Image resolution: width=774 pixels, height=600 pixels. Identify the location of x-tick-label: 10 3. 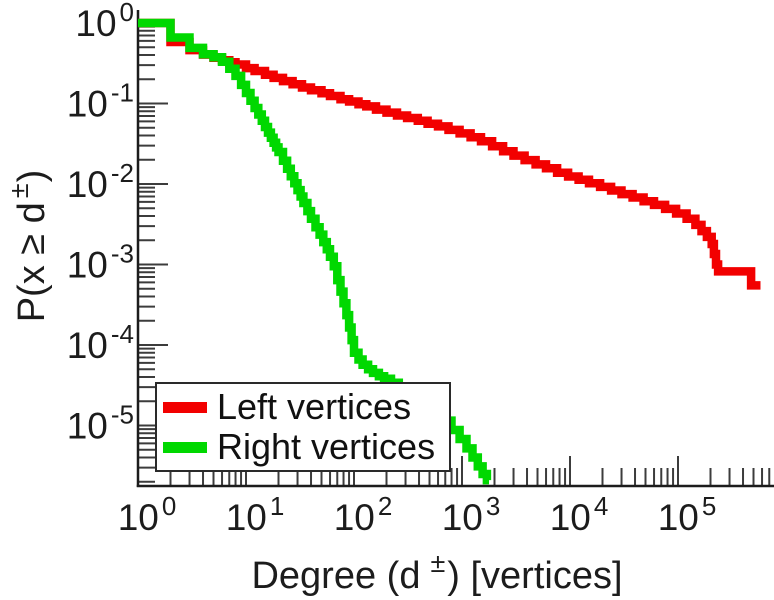
(471, 514).